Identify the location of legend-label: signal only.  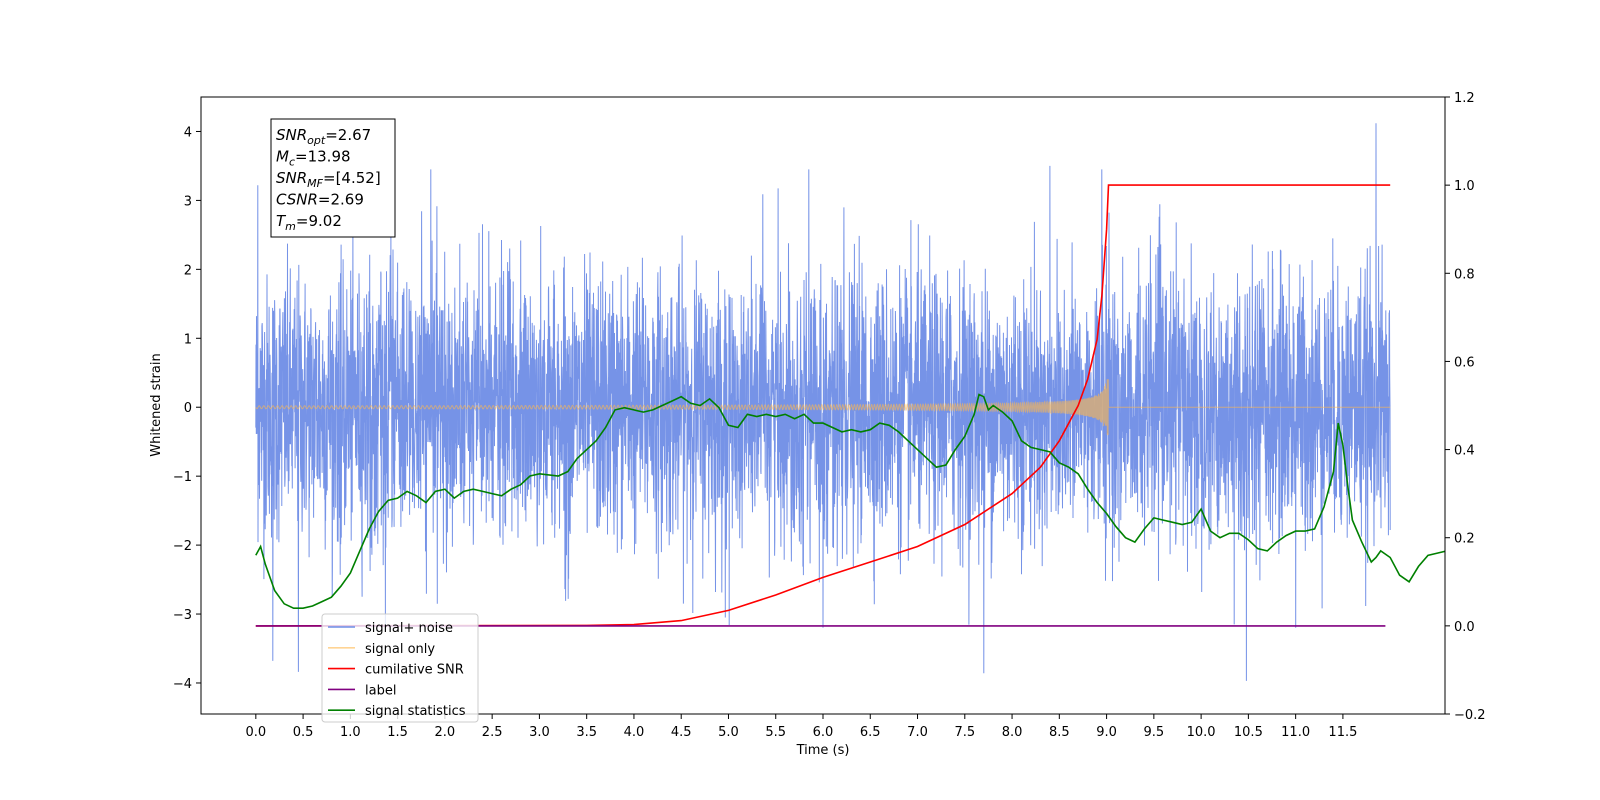
(400, 649).